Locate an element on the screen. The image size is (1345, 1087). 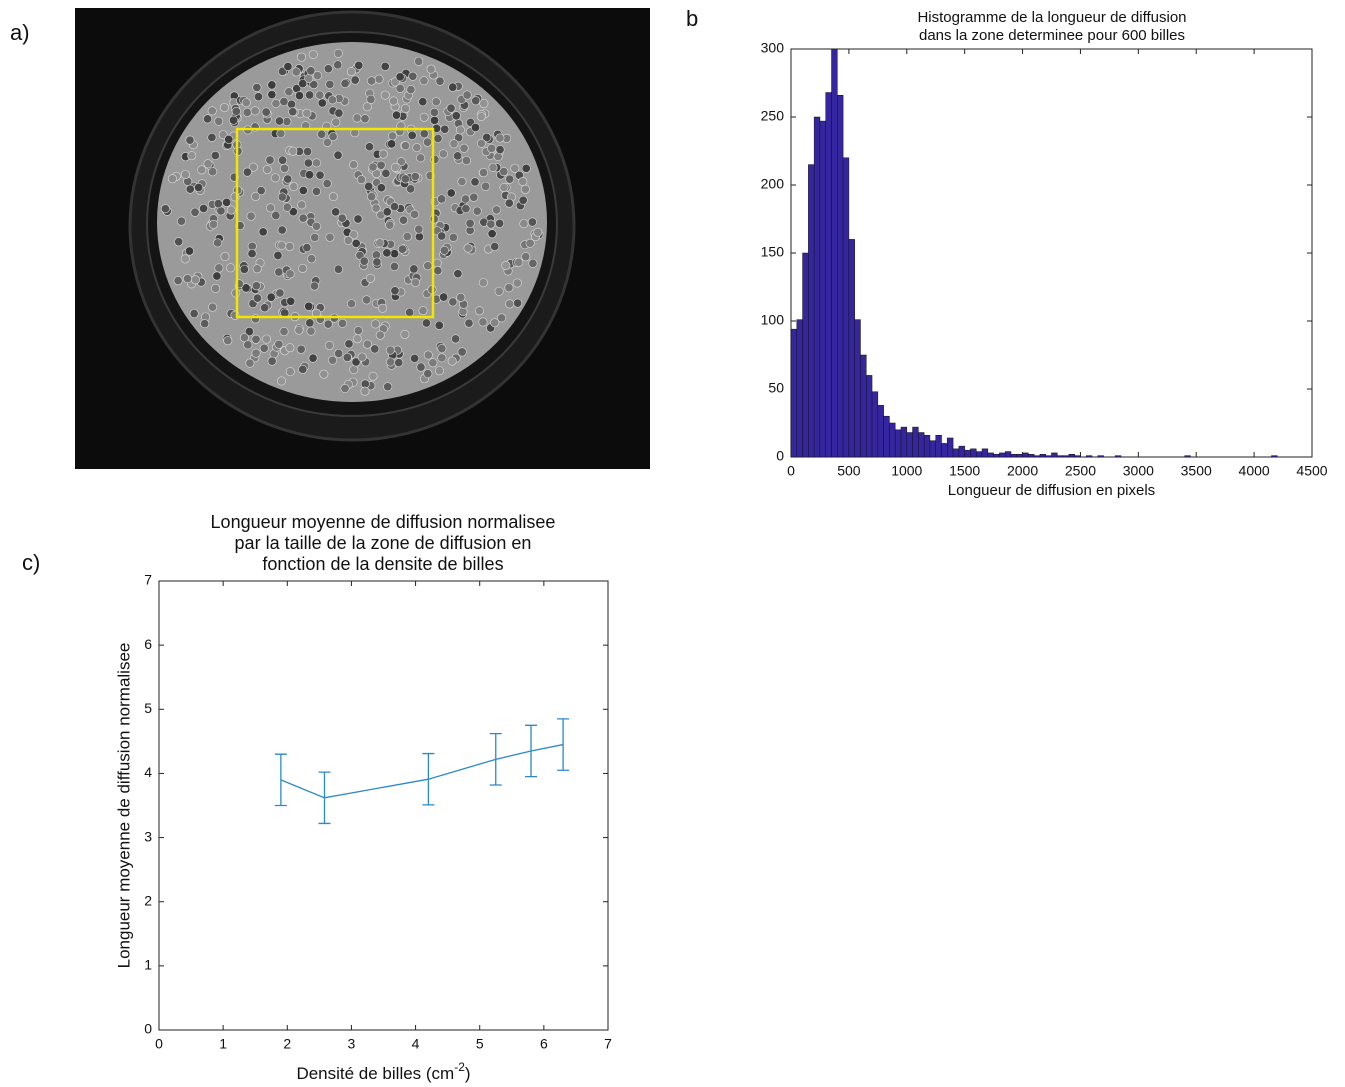
x-tick-label: 5 is located at coordinates (480, 1044).